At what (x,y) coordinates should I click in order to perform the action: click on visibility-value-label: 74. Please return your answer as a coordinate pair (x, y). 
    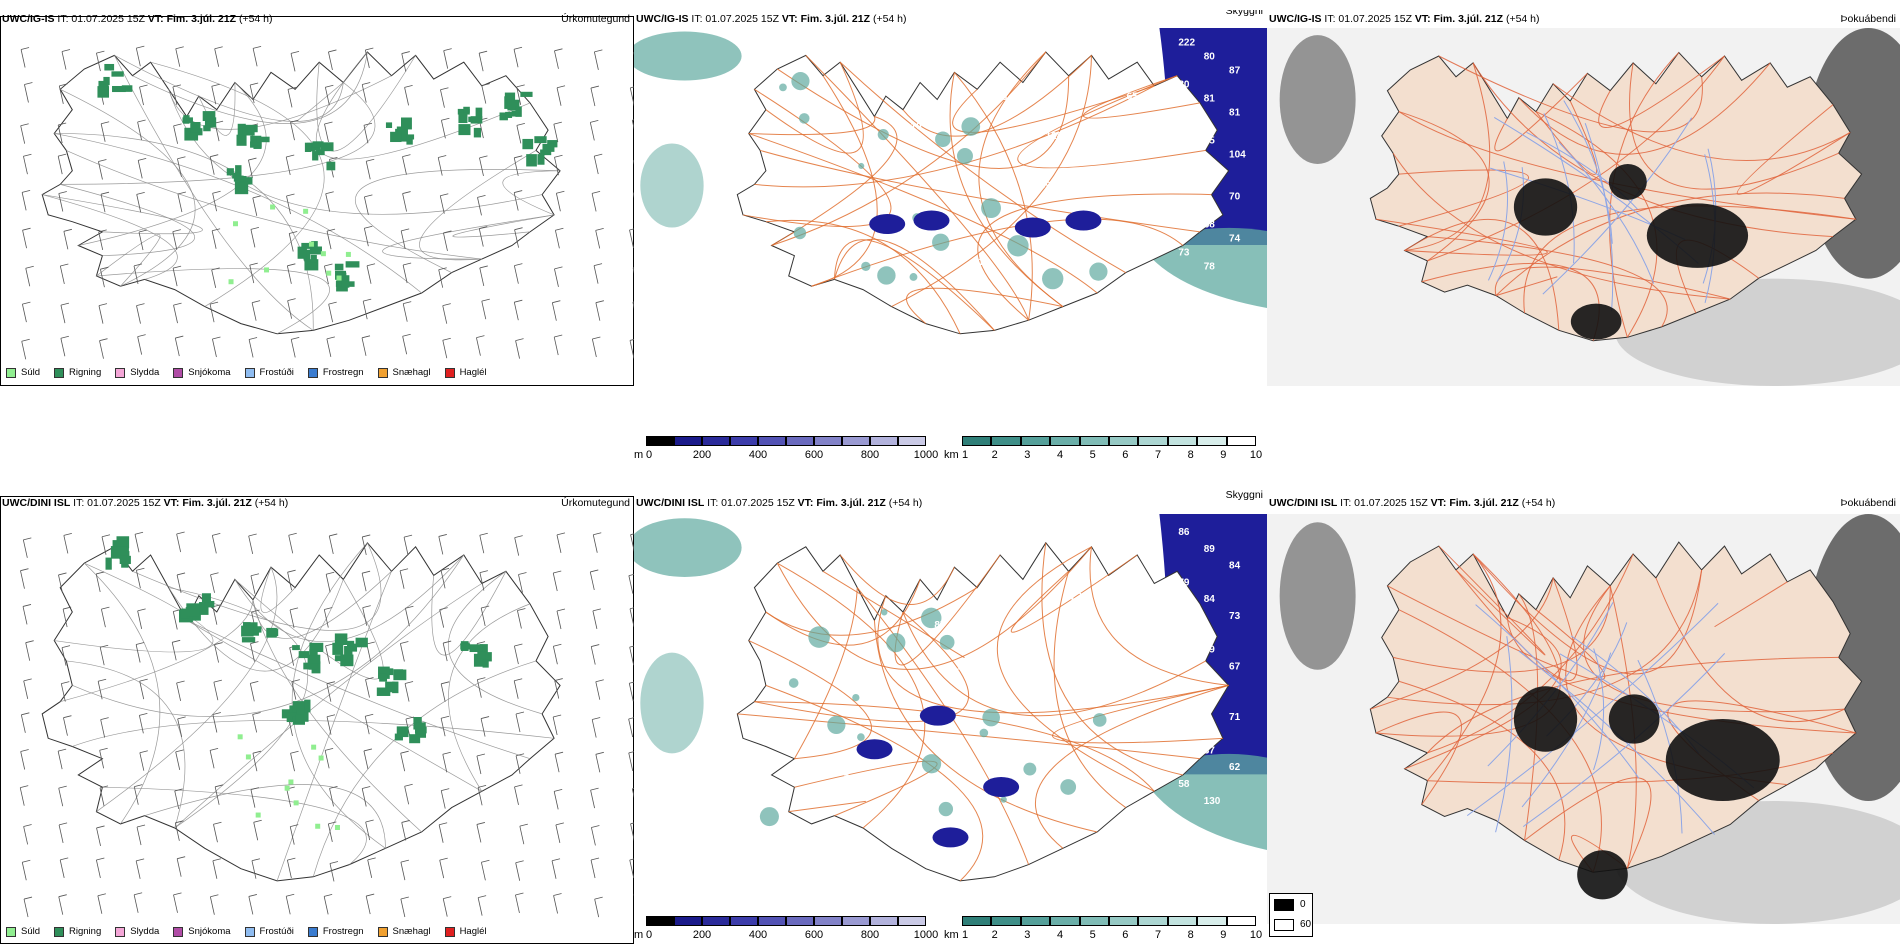
    Looking at the image, I should click on (1235, 239).